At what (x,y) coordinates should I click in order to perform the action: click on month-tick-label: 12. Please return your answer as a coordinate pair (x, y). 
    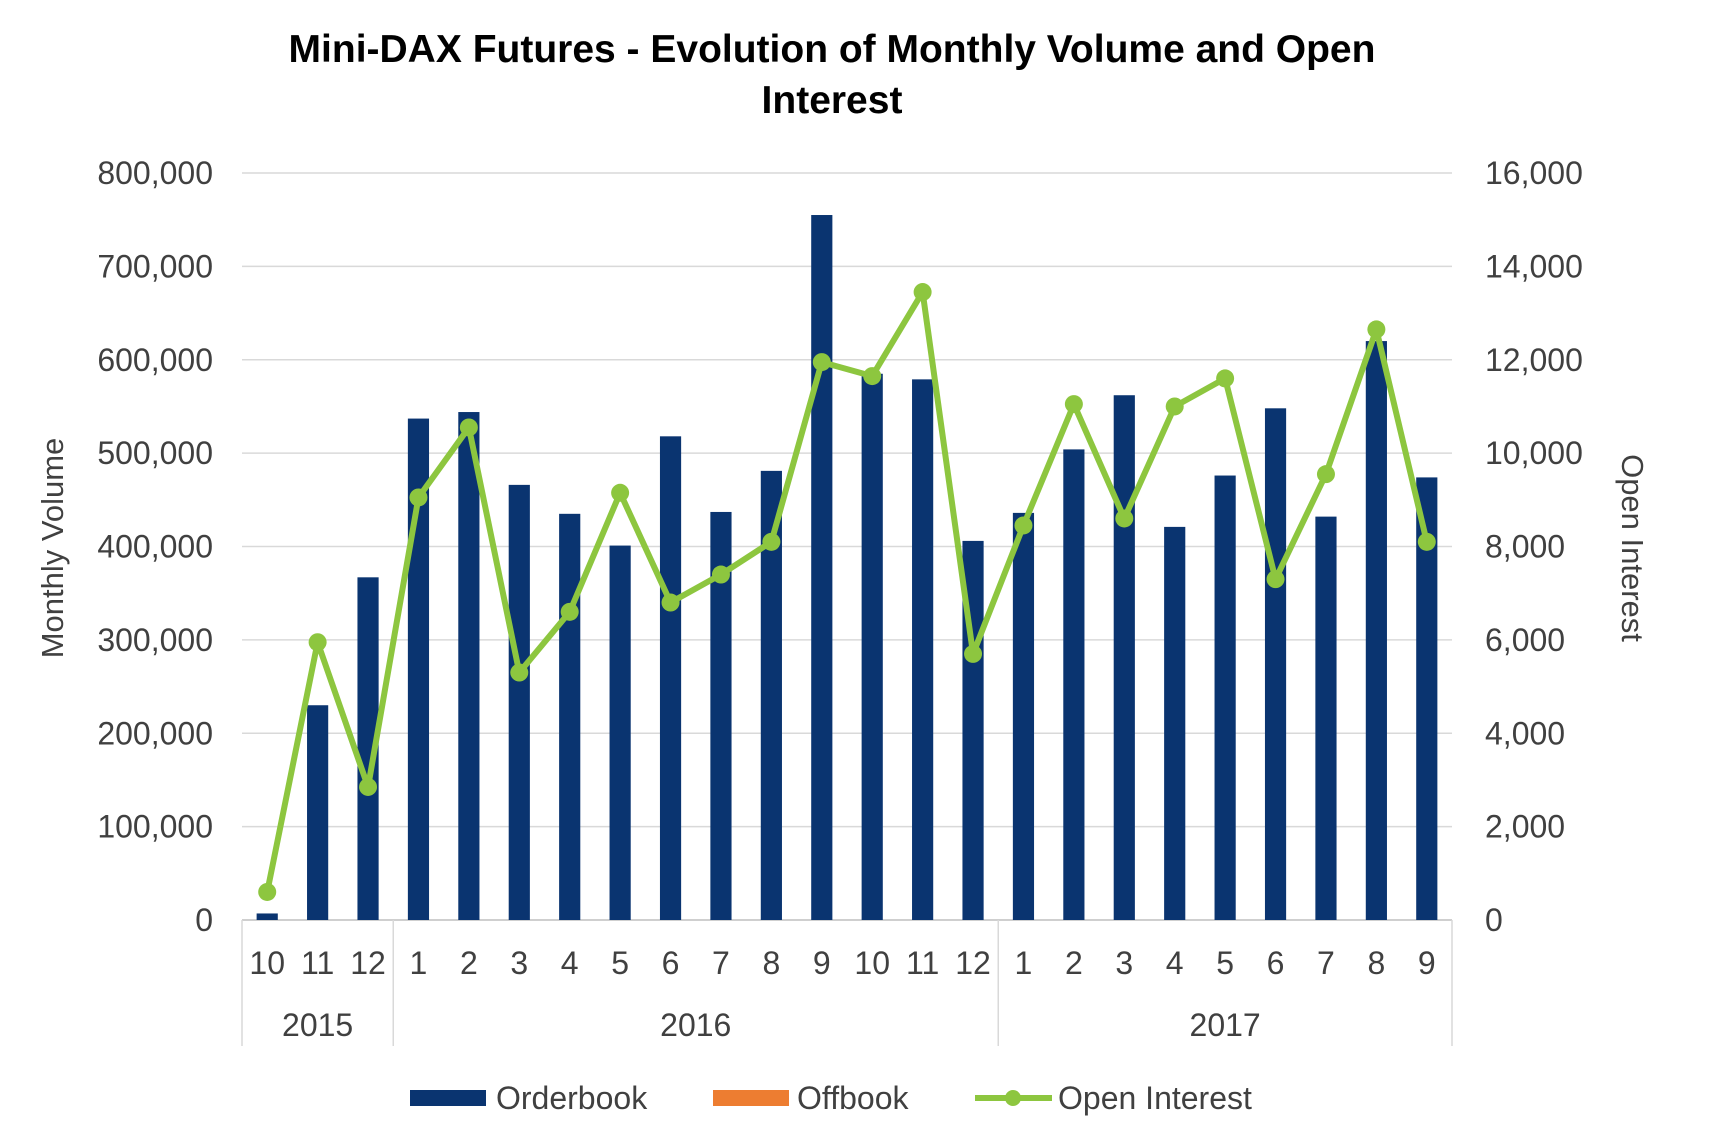
    Looking at the image, I should click on (368, 963).